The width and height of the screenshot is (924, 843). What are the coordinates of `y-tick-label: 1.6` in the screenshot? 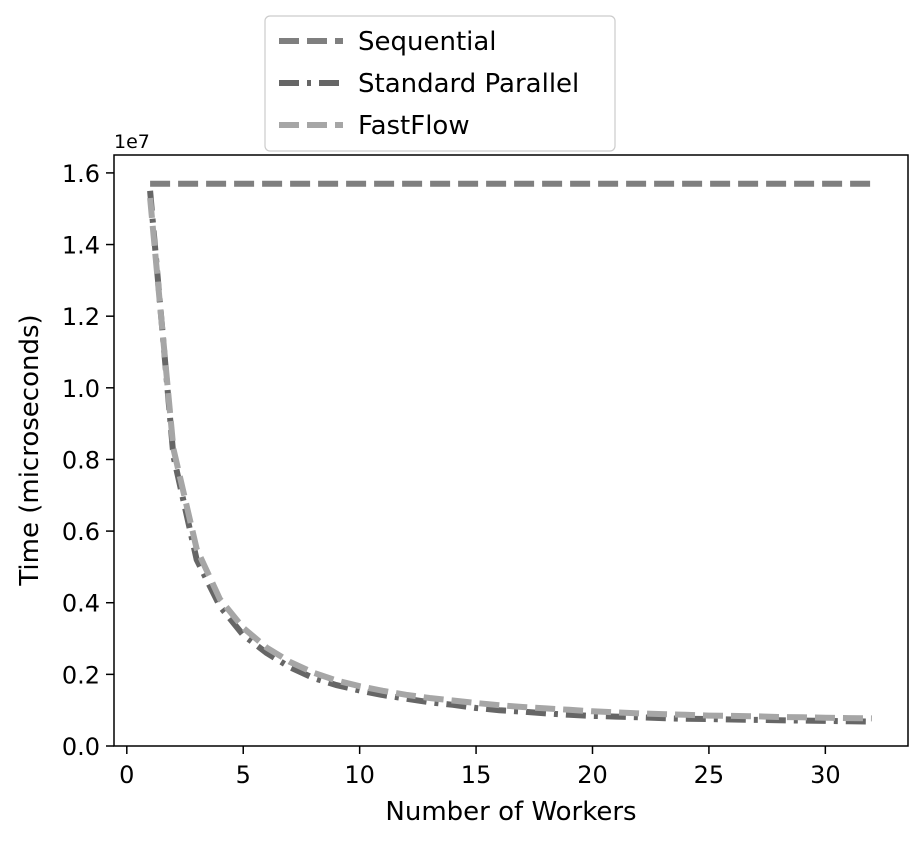 It's located at (81, 174).